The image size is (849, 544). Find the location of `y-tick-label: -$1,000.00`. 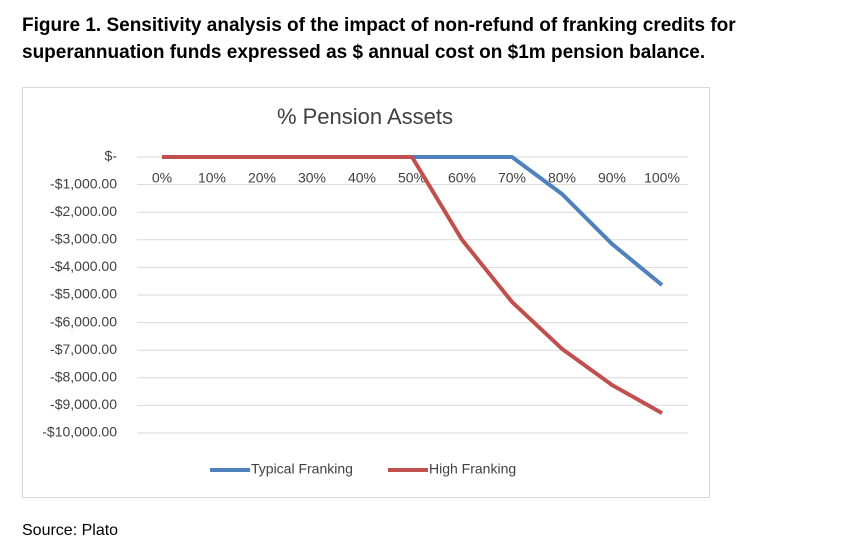

y-tick-label: -$1,000.00 is located at coordinates (83, 183).